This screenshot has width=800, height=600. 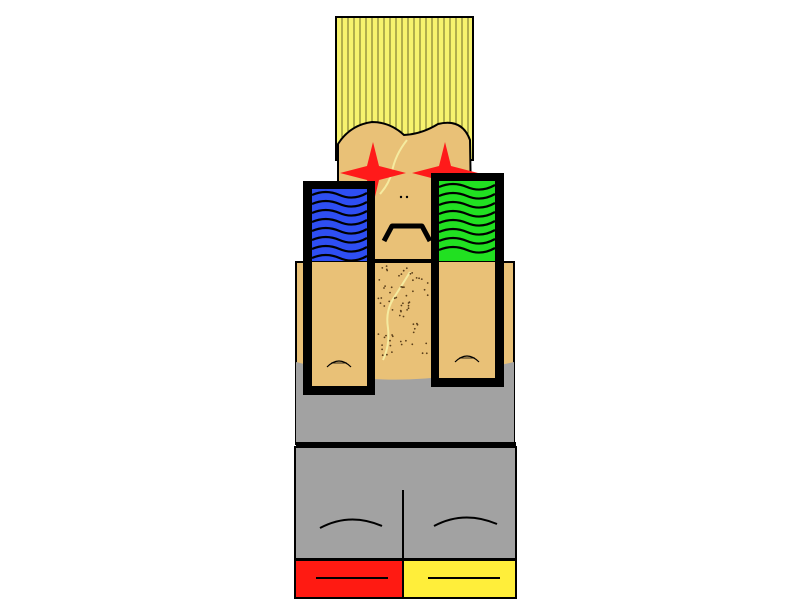 I want to click on star-eye-icon-left, so click(x=373, y=173).